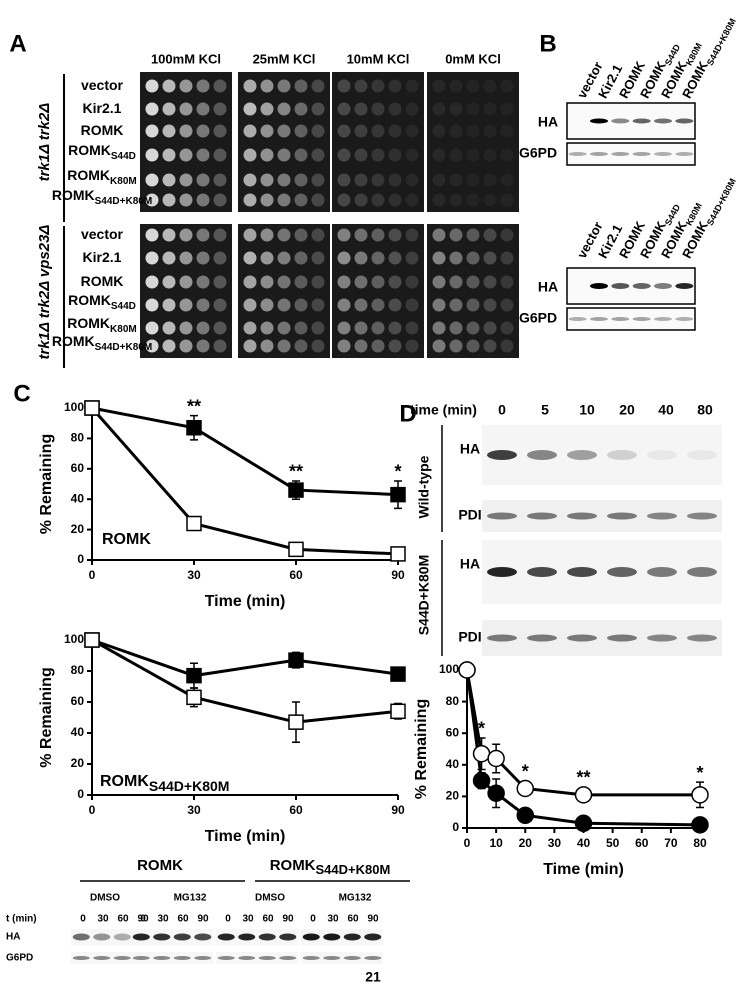  What do you see at coordinates (21, 393) in the screenshot?
I see `panel-letter: C` at bounding box center [21, 393].